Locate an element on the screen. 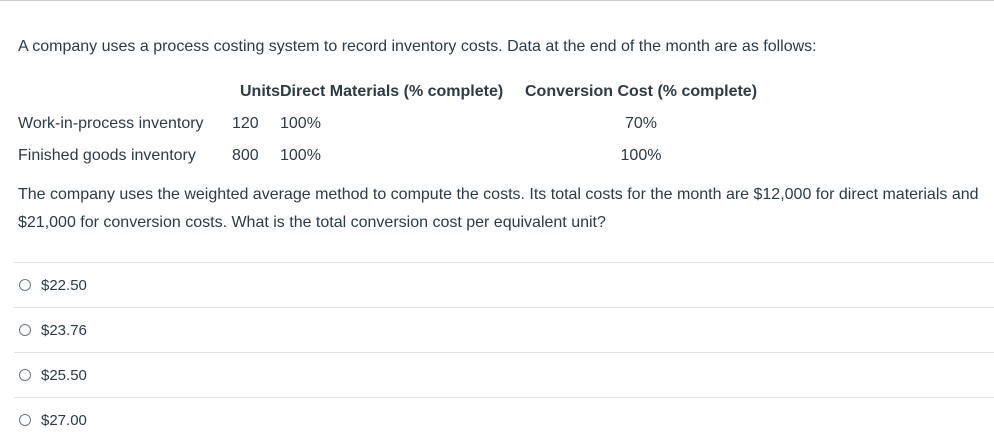 This screenshot has width=994, height=442. answer-option-4: $27.00 is located at coordinates (504, 419).